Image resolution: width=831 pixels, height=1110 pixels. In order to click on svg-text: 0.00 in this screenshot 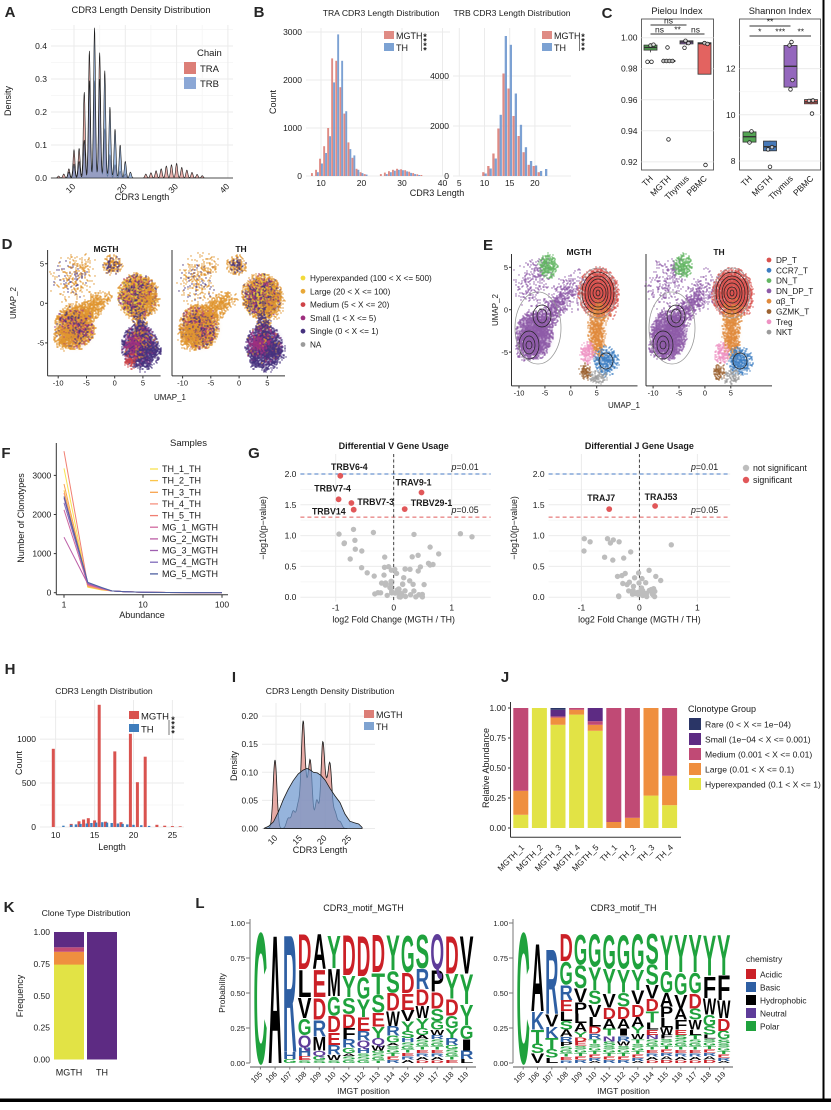, I will do `click(497, 828)`.